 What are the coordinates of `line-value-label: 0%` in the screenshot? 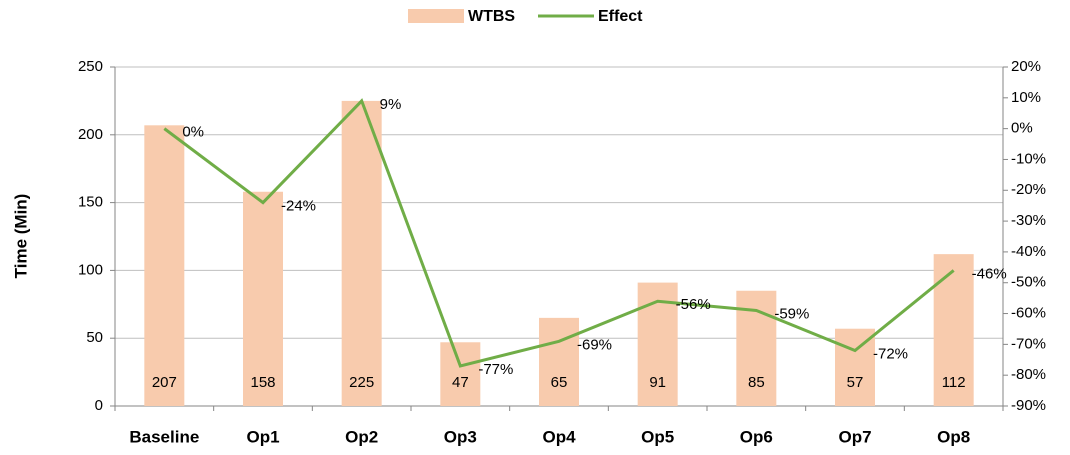 It's located at (193, 132).